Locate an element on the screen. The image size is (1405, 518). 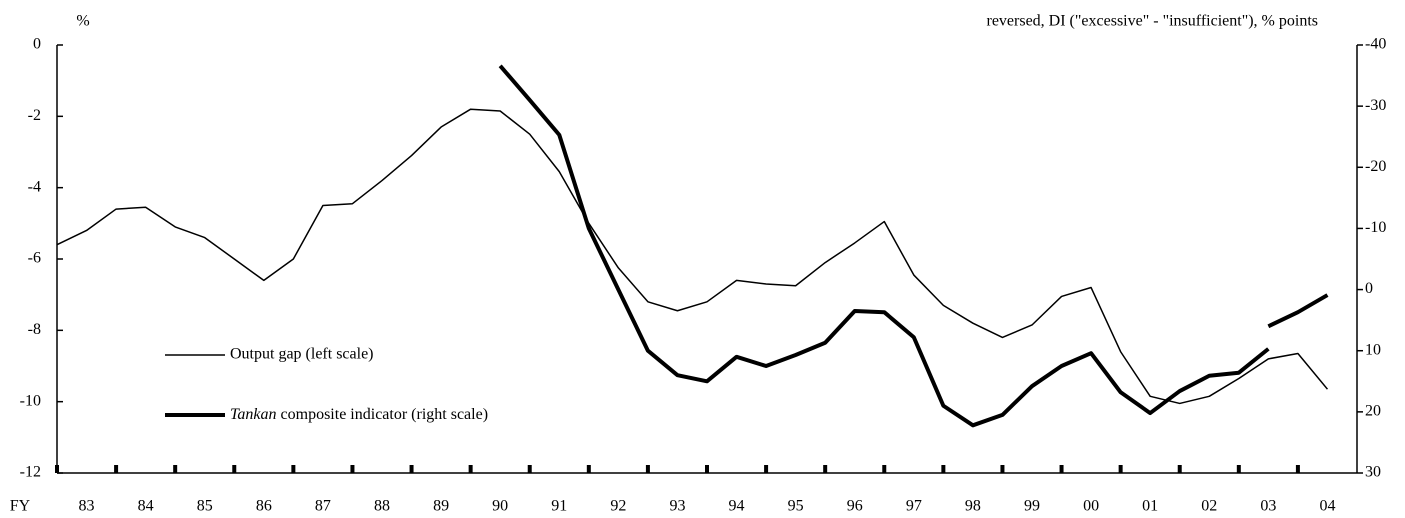
y-tick-label: -10 is located at coordinates (30, 400).